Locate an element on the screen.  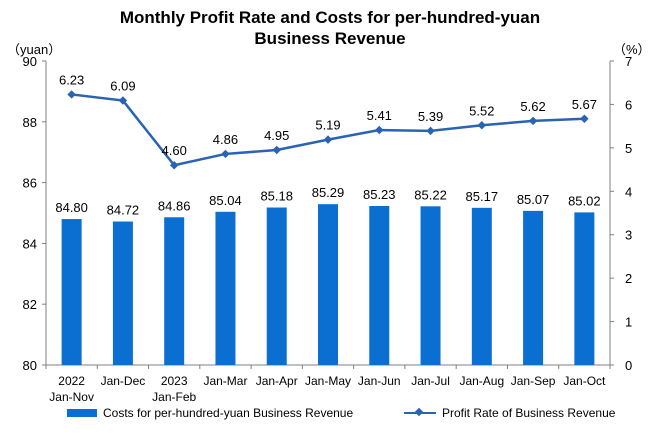
x-axis-category-label: Jan-Sep is located at coordinates (533, 381).